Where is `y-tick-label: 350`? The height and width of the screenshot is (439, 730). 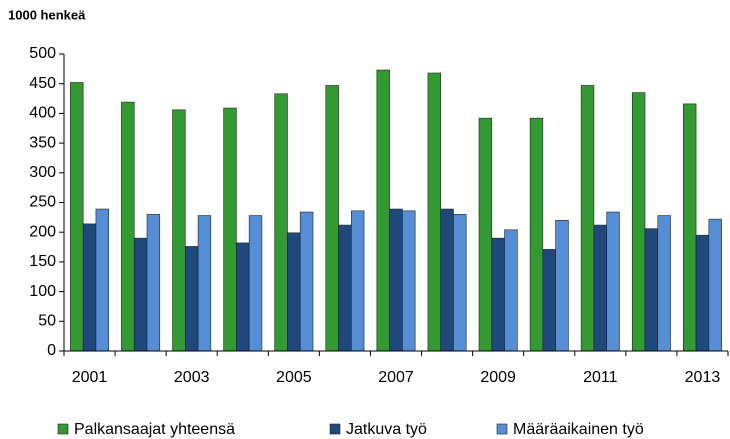
y-tick-label: 350 is located at coordinates (42, 142).